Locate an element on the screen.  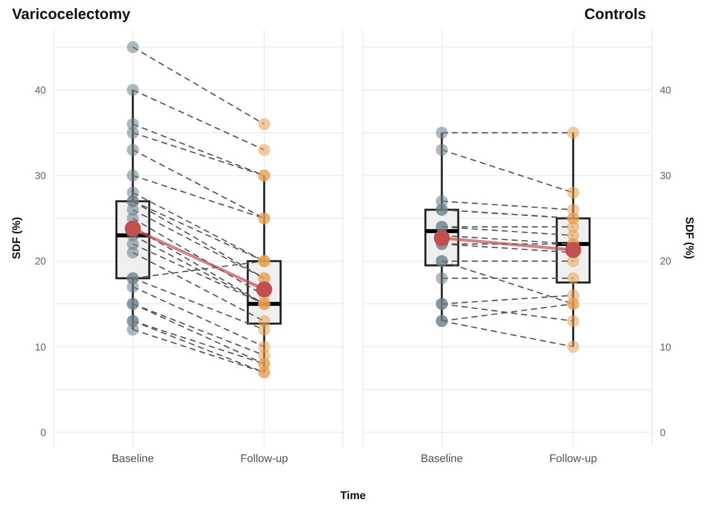
chart-title: Varicocelectomy is located at coordinates (71, 14).